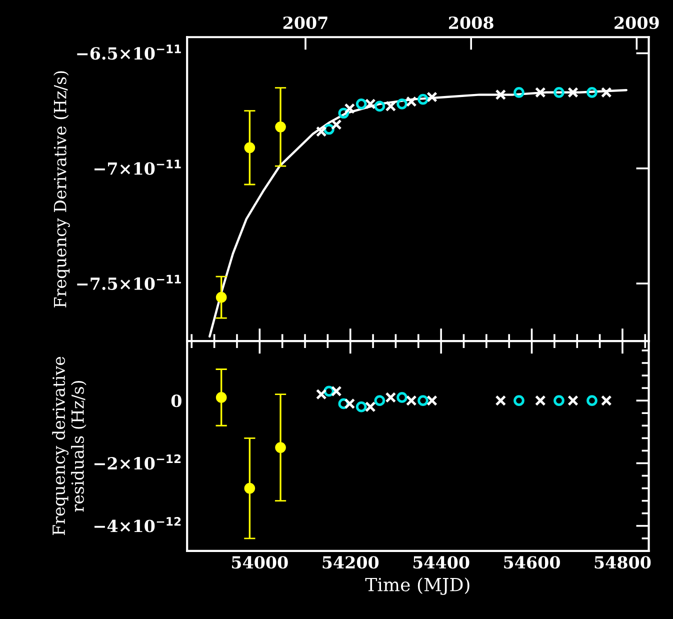  Describe the element at coordinates (137, 167) in the screenshot. I see `y-tick-label: −7×10$^{−11}$` at that location.